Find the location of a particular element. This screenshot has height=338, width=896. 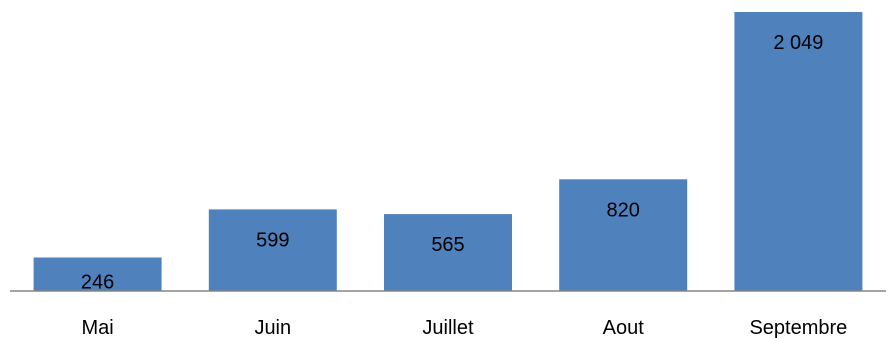

bar-juillet is located at coordinates (448, 252).